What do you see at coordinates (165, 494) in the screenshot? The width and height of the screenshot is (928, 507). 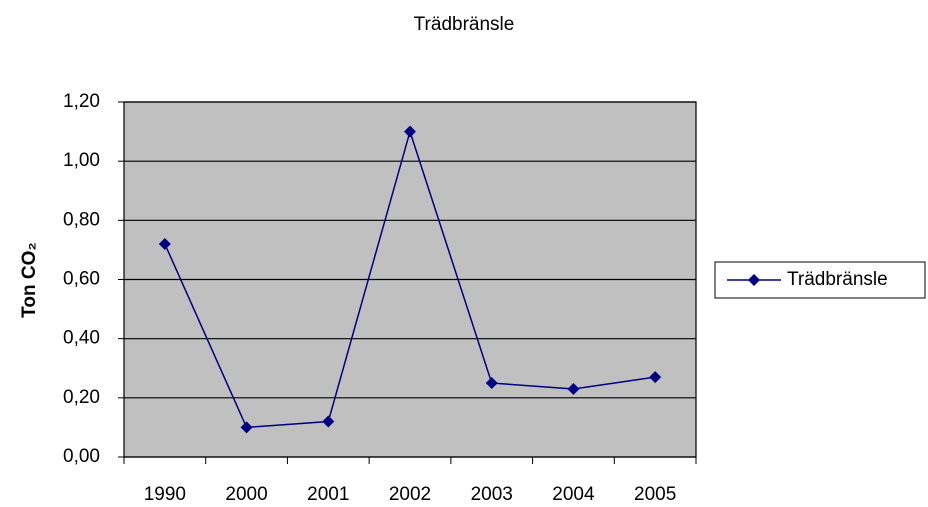 I see `x-tick-label: 1990` at bounding box center [165, 494].